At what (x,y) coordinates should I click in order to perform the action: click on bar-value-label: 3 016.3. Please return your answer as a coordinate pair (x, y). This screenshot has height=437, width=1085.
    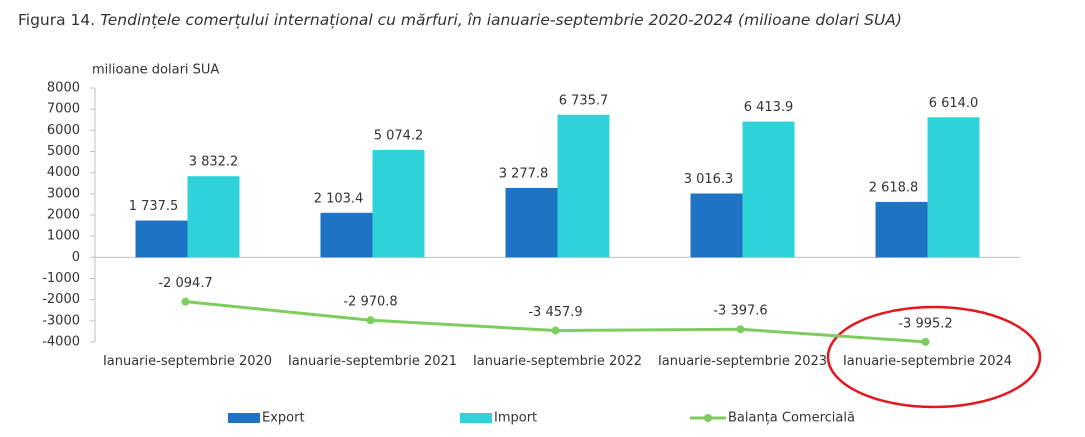
    Looking at the image, I should click on (709, 179).